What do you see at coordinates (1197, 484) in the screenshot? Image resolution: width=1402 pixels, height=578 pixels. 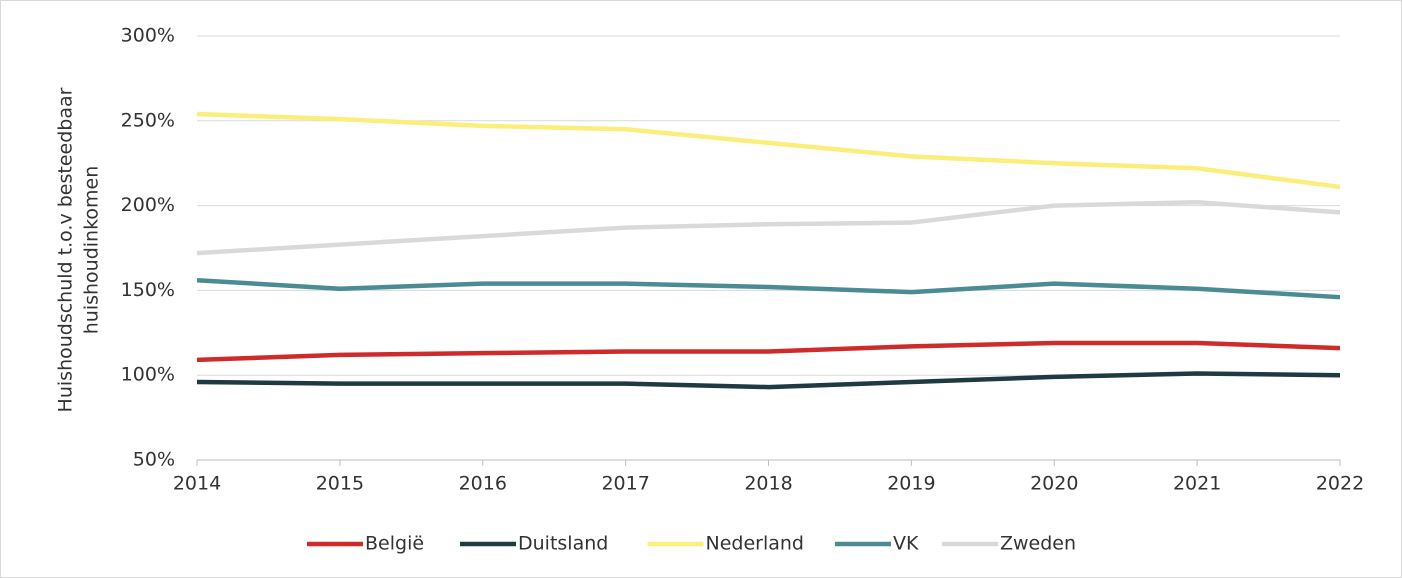 I see `x-tick-label: 2021` at bounding box center [1197, 484].